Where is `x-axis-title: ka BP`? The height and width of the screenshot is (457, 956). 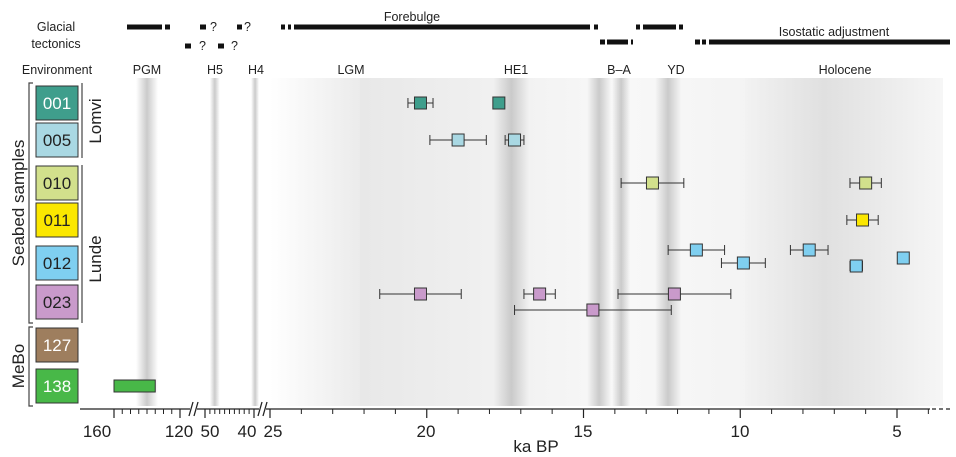 x-axis-title: ka BP is located at coordinates (535, 446).